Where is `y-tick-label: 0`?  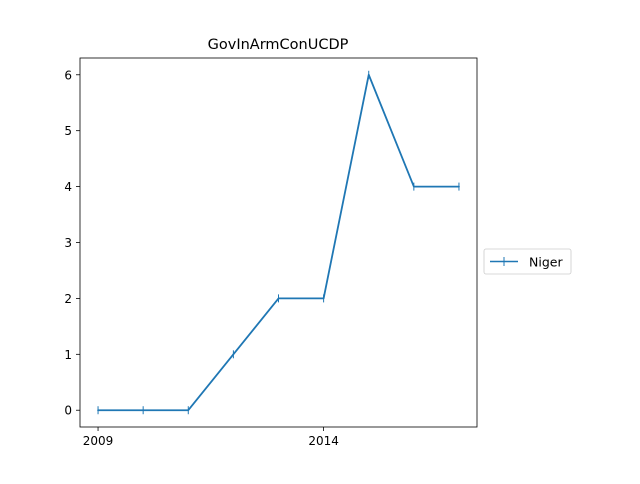
y-tick-label: 0 is located at coordinates (68, 411).